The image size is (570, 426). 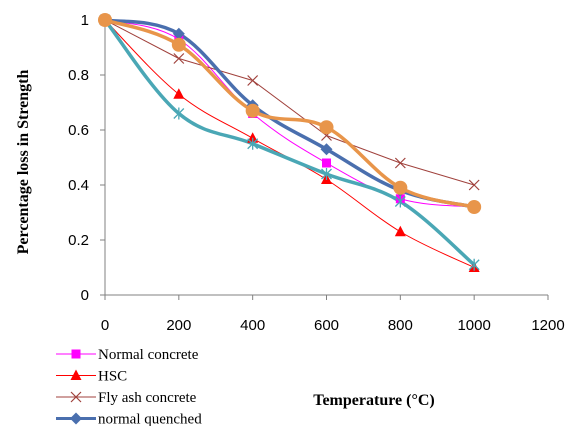 I want to click on legend-label: Normal concrete, so click(x=148, y=355).